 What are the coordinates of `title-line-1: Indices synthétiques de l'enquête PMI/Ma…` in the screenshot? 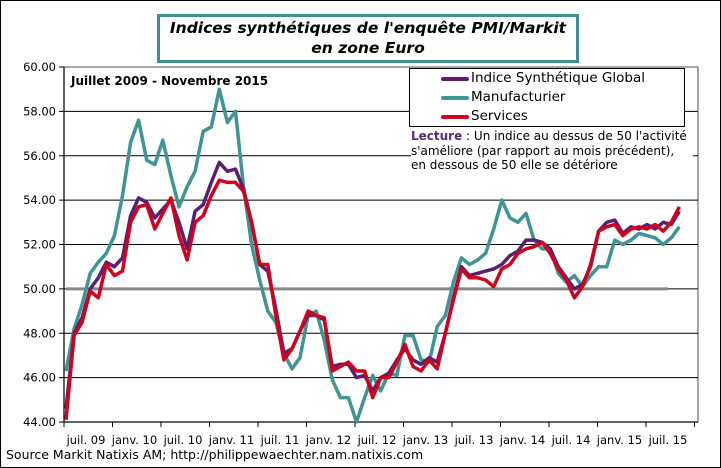 It's located at (368, 28).